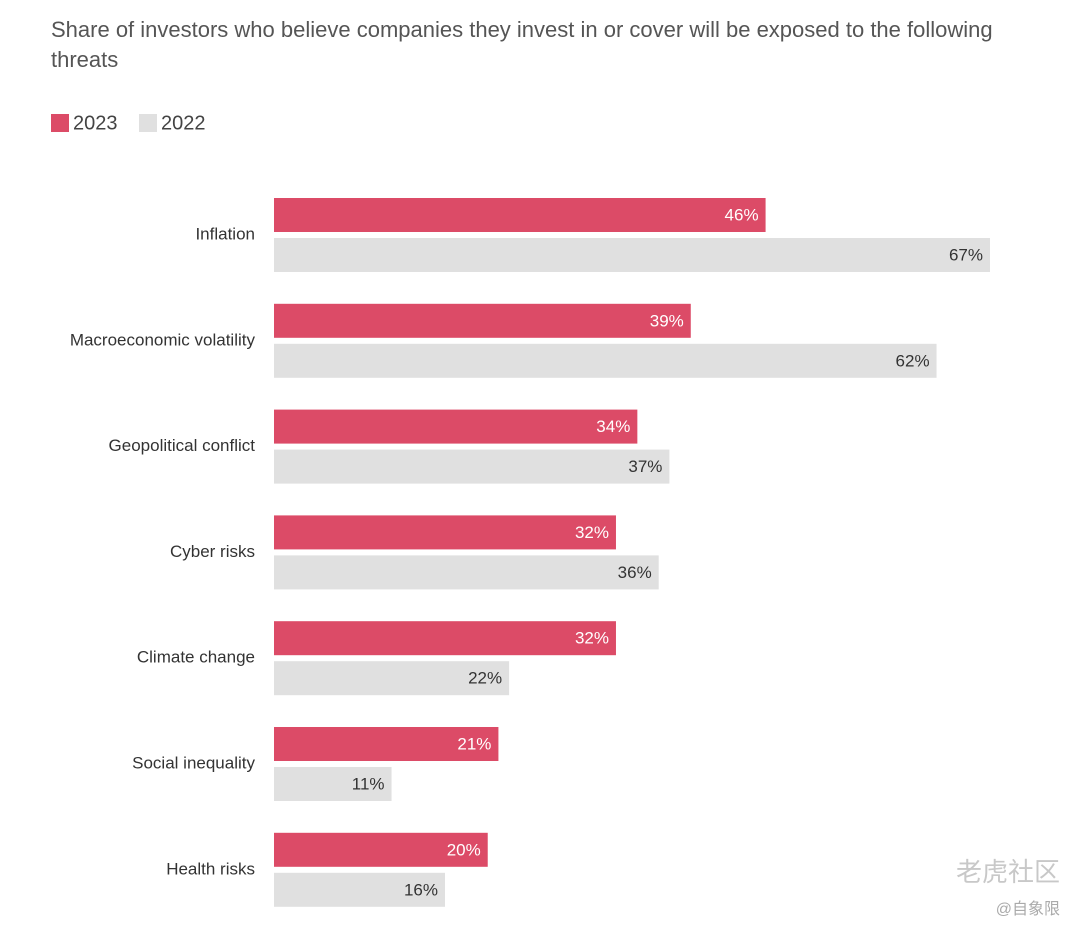 This screenshot has width=1080, height=935. I want to click on value-label: 20%, so click(464, 849).